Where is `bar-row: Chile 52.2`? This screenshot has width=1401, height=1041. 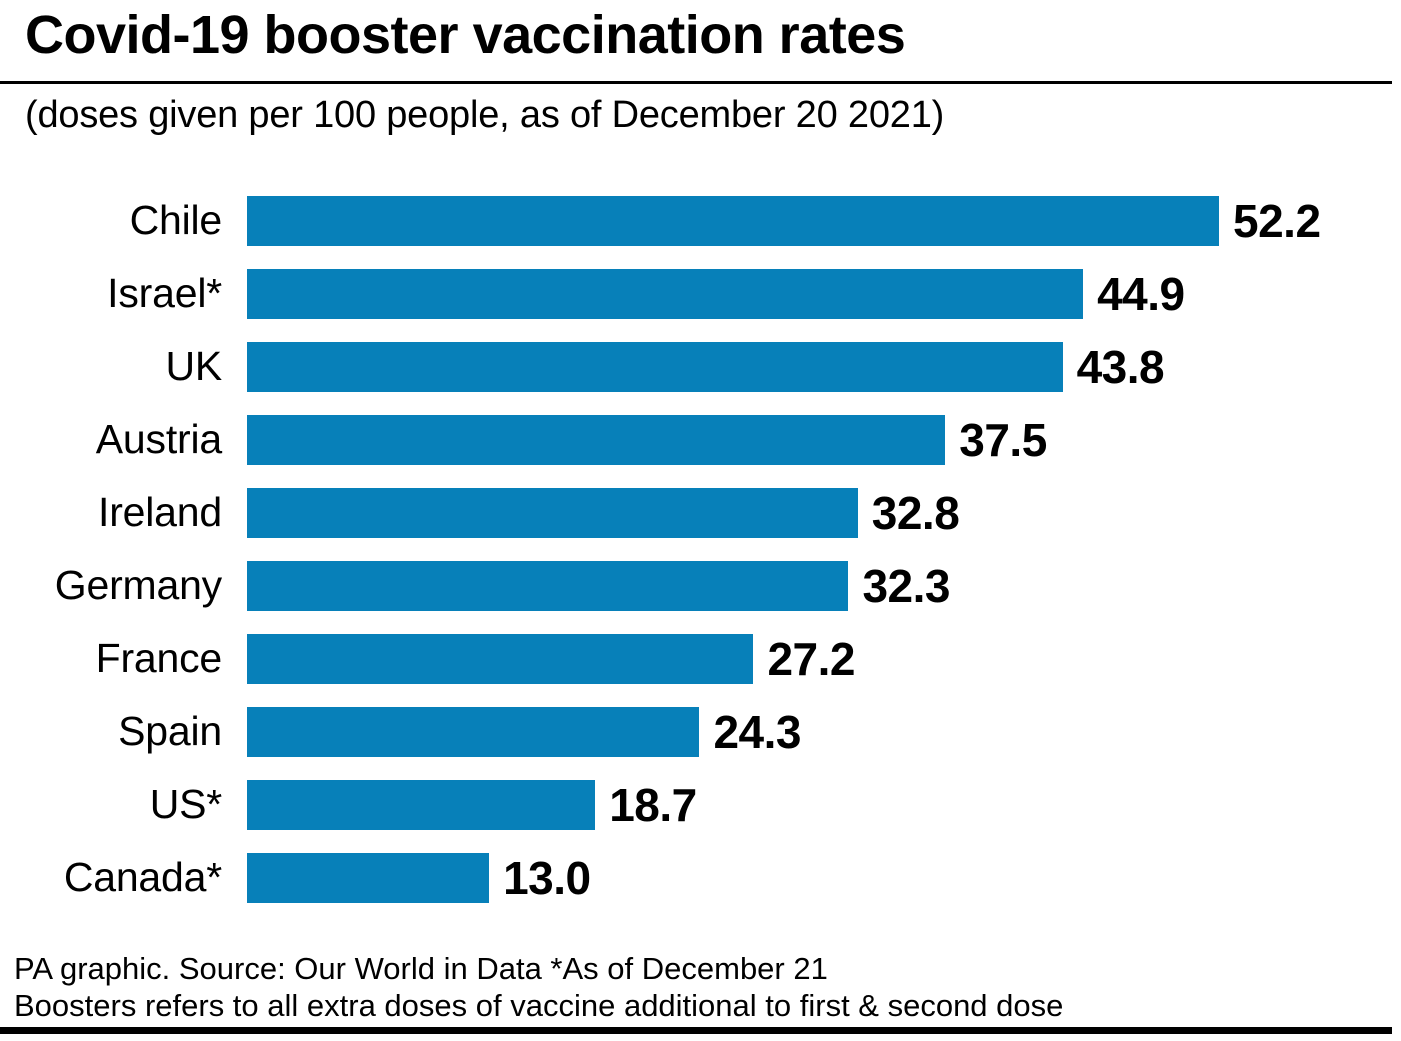
bar-row: Chile 52.2 is located at coordinates (700, 220).